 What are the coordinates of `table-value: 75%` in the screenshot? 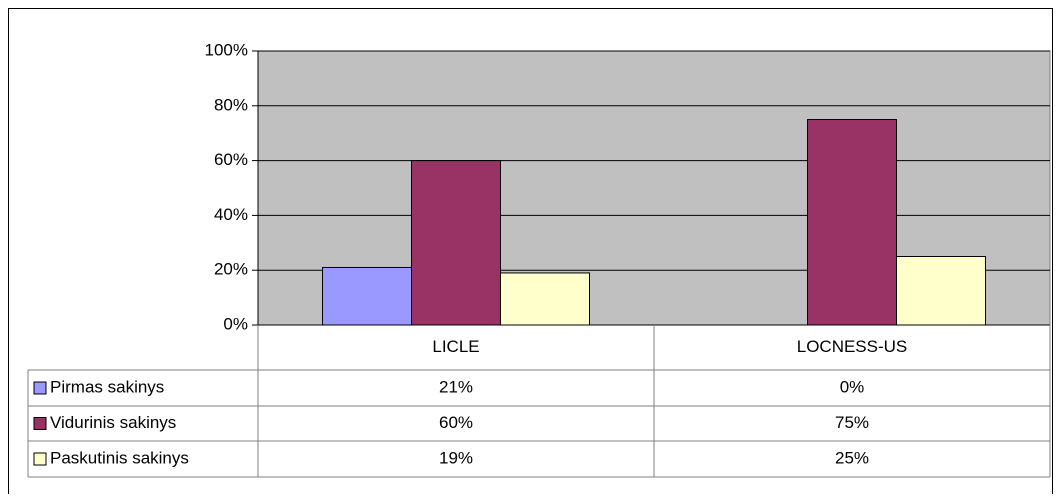 It's located at (852, 422).